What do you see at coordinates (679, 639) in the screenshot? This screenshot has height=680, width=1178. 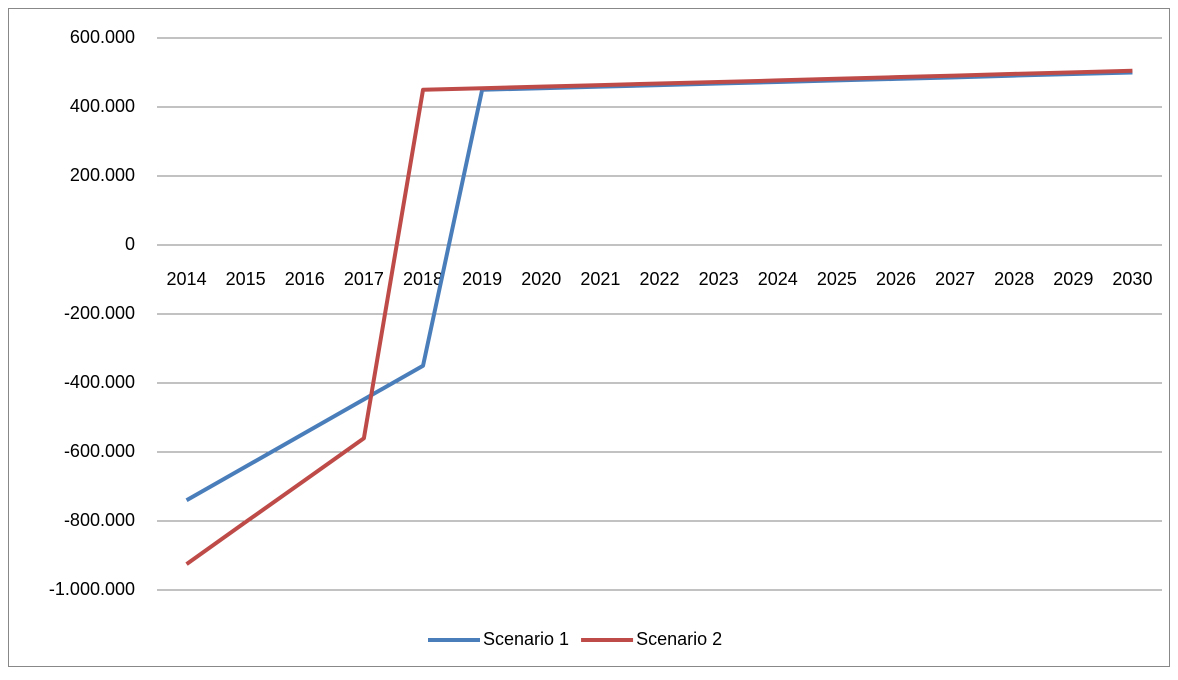 I see `legend-label: Scenario 2` at bounding box center [679, 639].